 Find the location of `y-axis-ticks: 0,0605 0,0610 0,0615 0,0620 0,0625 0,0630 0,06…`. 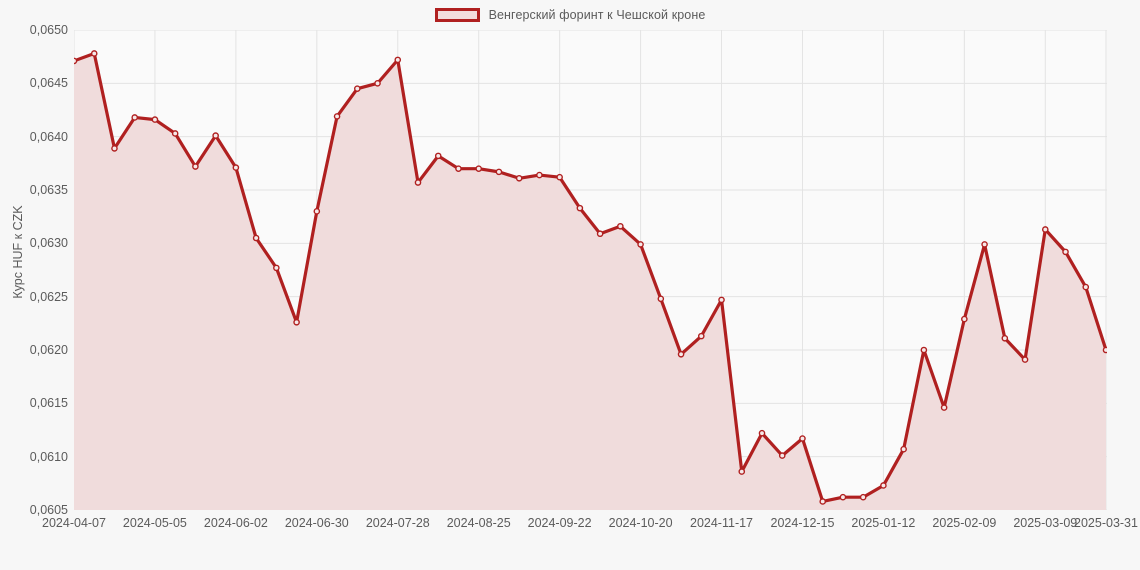

y-axis-ticks: 0,0605 0,0610 0,0615 0,0620 0,0625 0,0630 0,06… is located at coordinates (34, 270).